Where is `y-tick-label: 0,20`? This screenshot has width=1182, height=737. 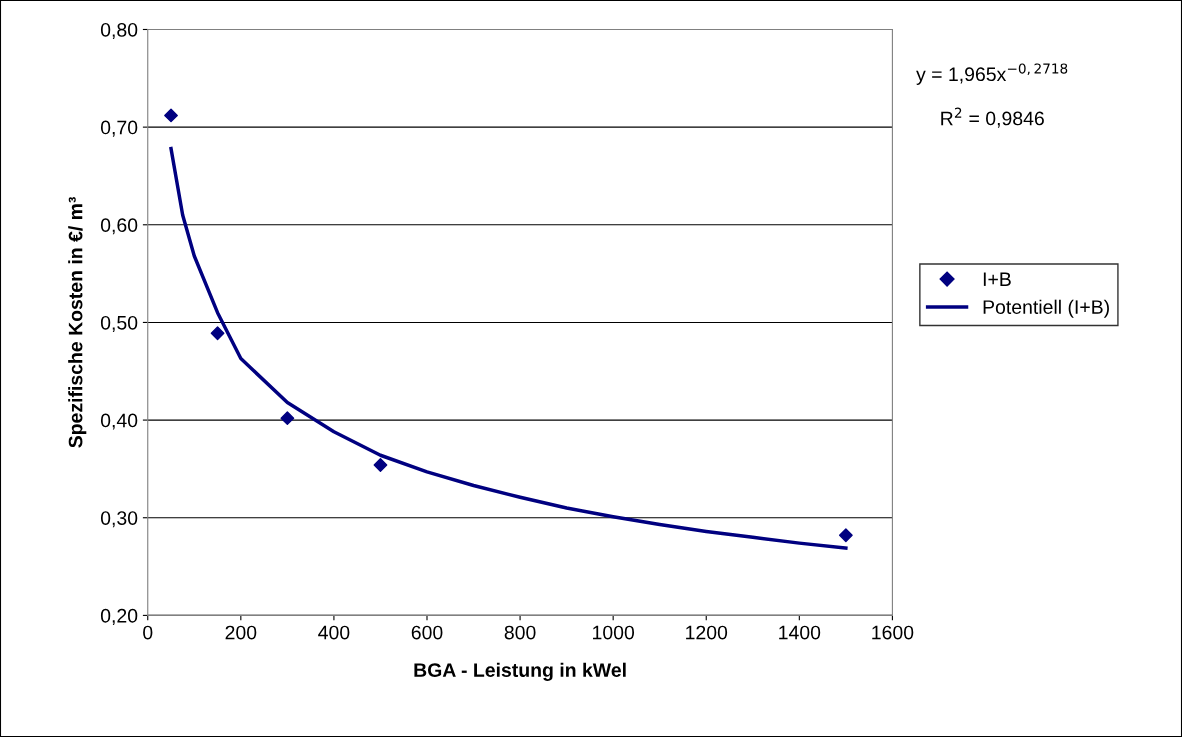 y-tick-label: 0,20 is located at coordinates (119, 616).